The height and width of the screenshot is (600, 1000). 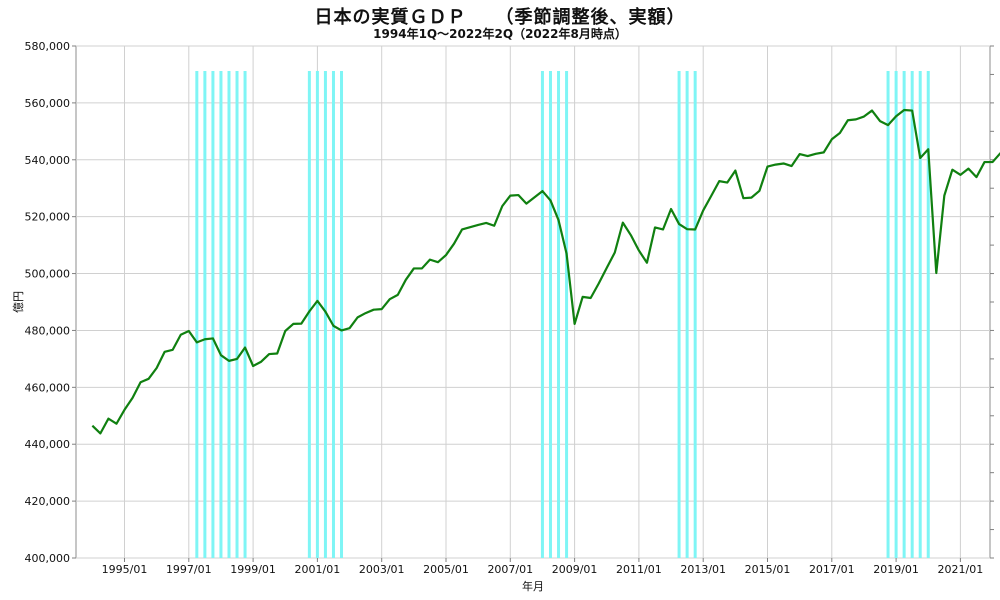 What do you see at coordinates (48, 103) in the screenshot?
I see `y-tick-label: 560,000` at bounding box center [48, 103].